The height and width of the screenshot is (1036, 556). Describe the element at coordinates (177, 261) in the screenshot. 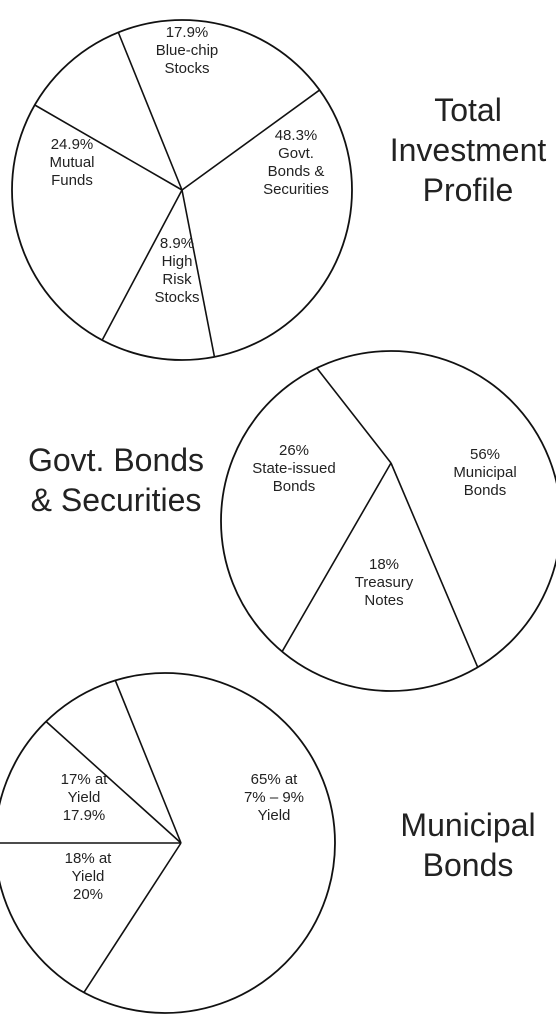

I see `pie-1-slice-label-line: High` at that location.